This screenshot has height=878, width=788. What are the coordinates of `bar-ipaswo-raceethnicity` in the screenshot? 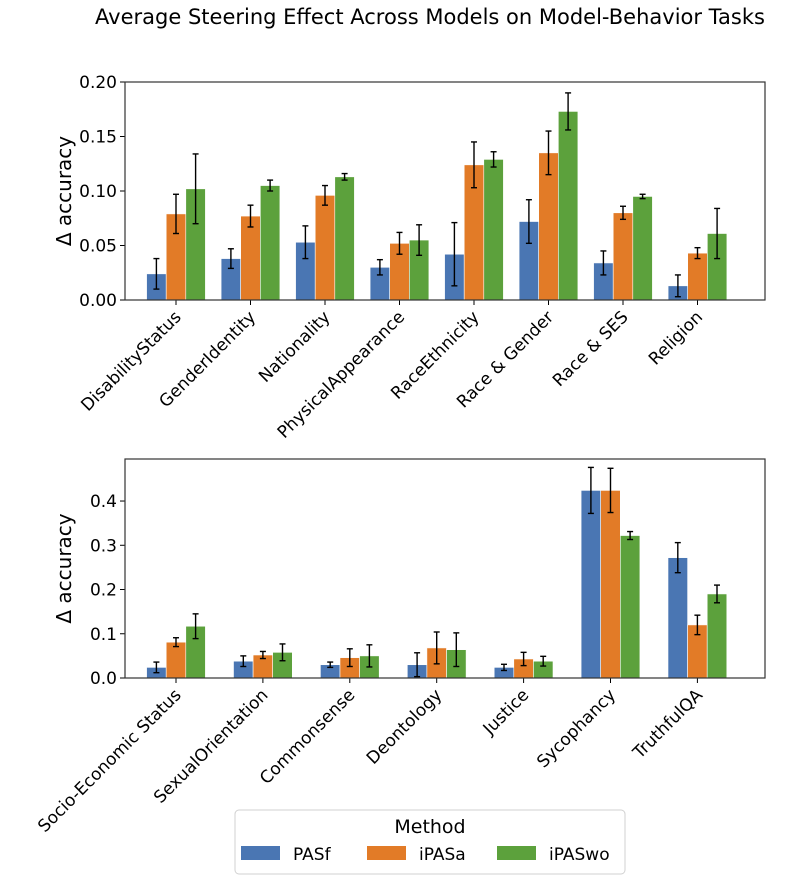 It's located at (493, 230).